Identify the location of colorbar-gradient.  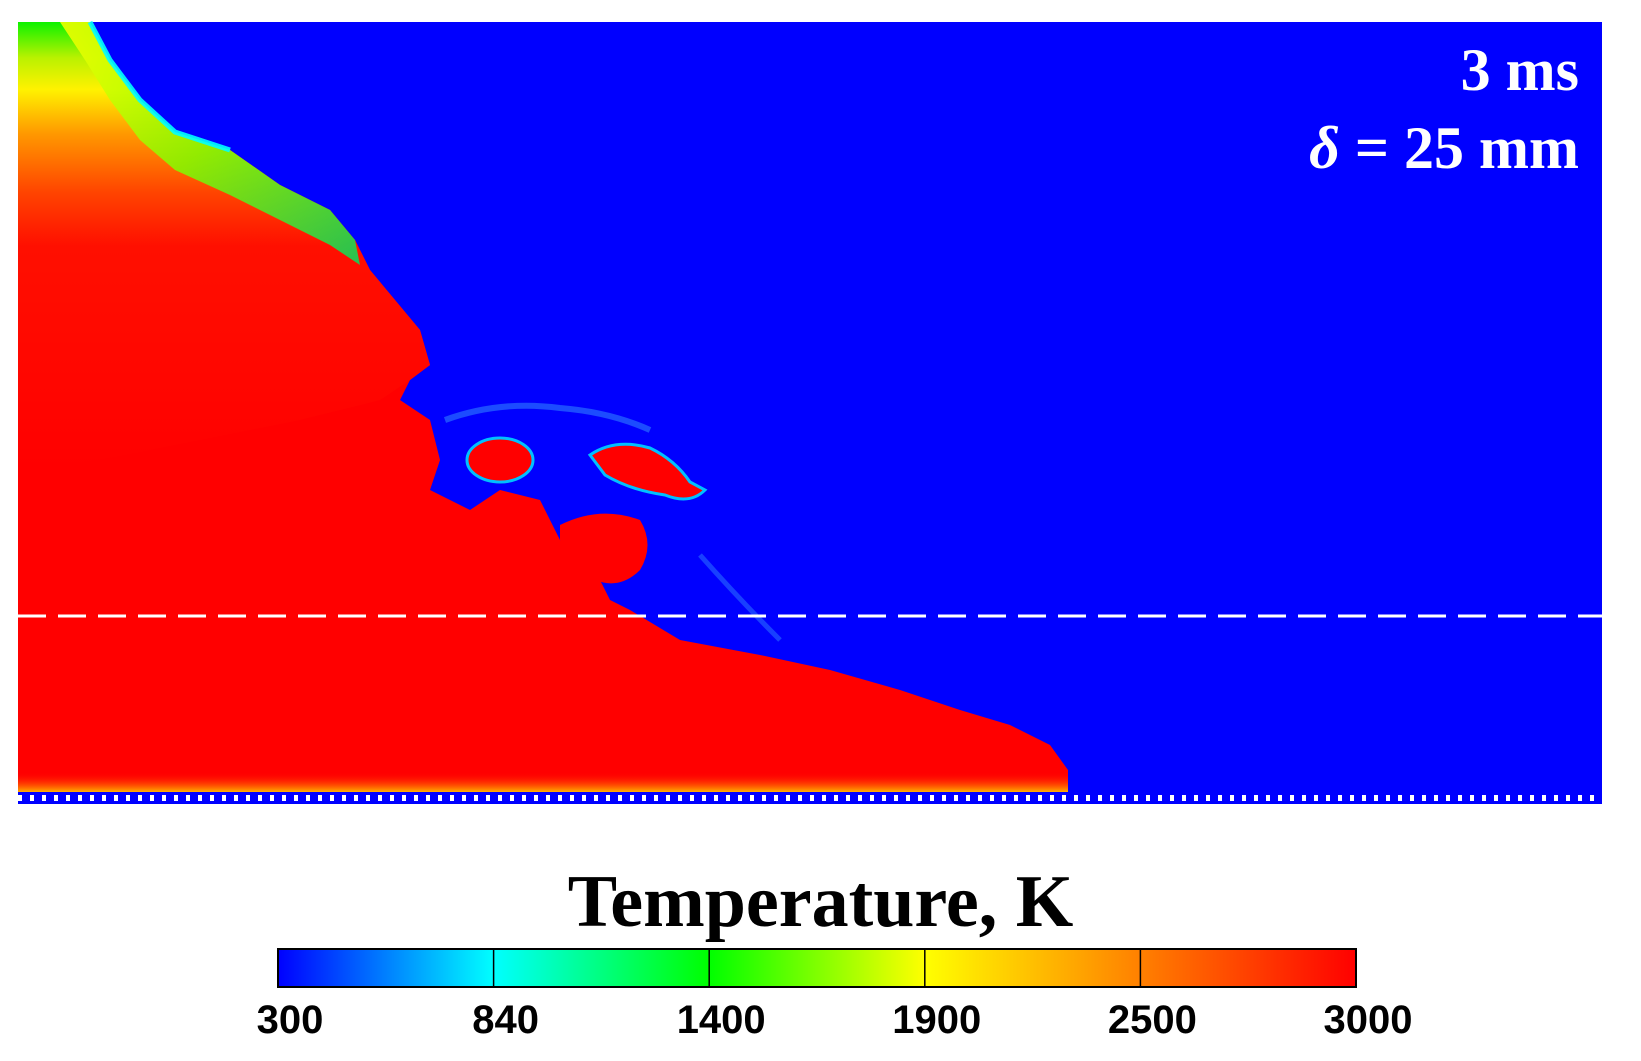
(817, 968).